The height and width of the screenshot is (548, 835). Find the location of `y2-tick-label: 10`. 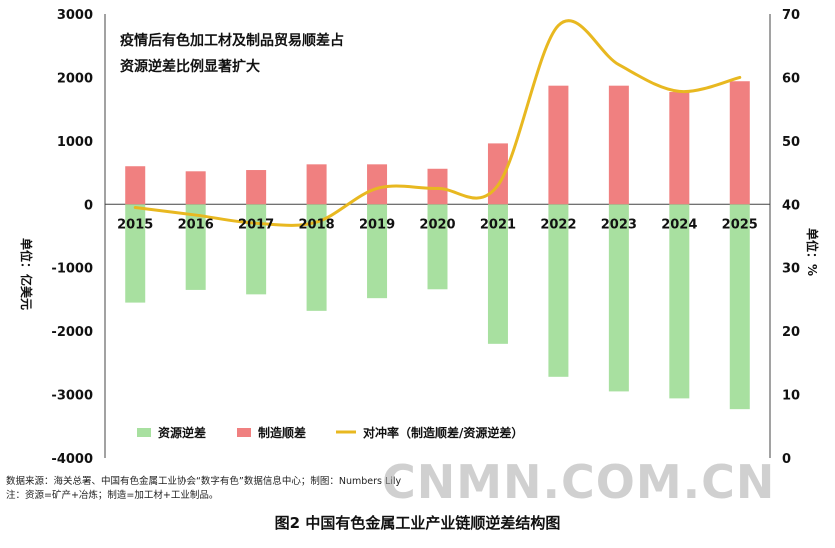

y2-tick-label: 10 is located at coordinates (791, 396).